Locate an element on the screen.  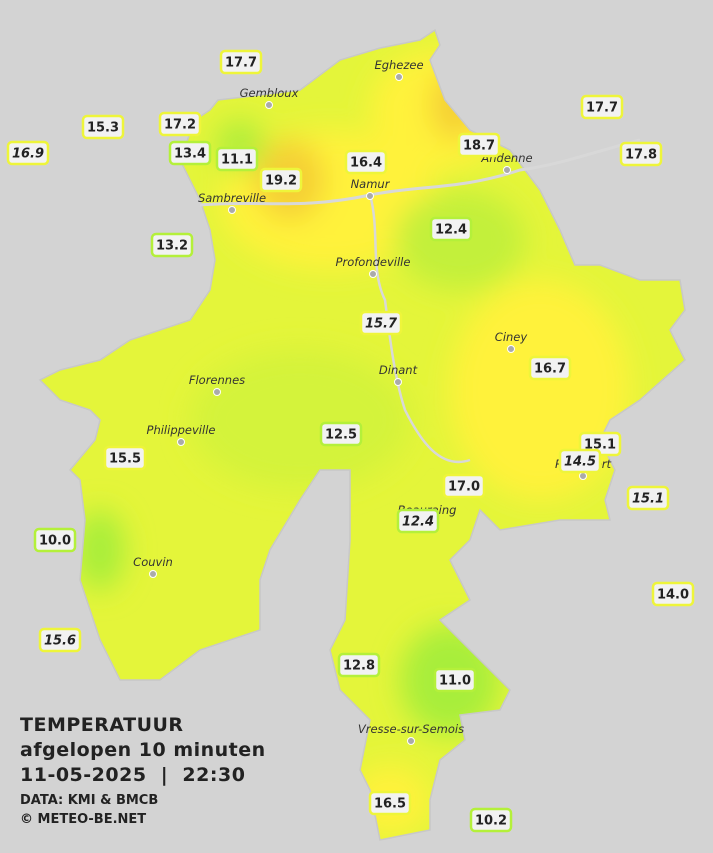
station-value: 15.7 is located at coordinates (381, 324).